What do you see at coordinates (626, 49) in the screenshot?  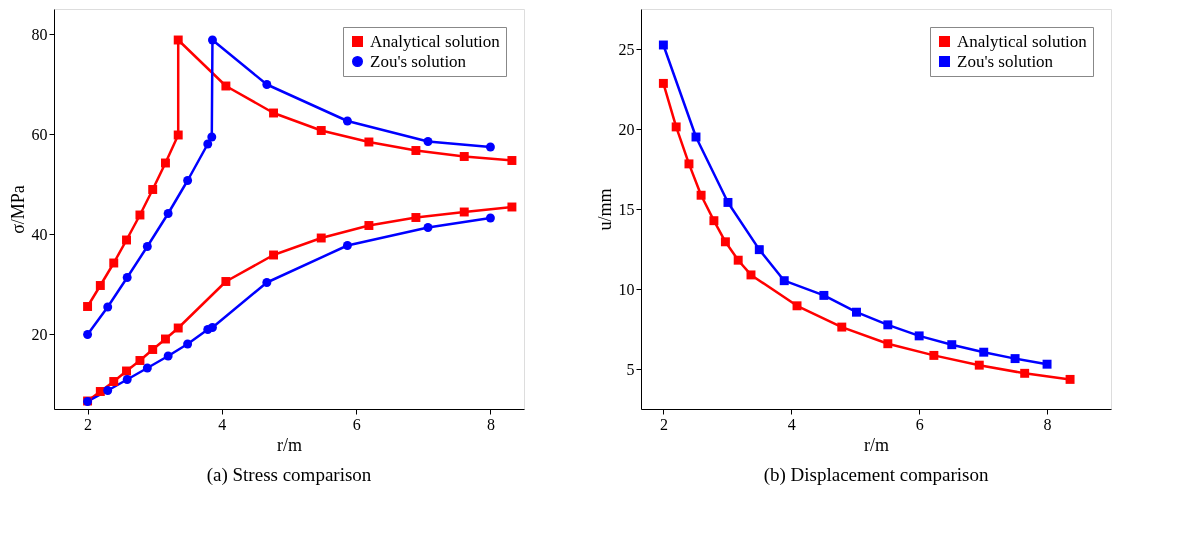 I see `y-tick-label: 25` at bounding box center [626, 49].